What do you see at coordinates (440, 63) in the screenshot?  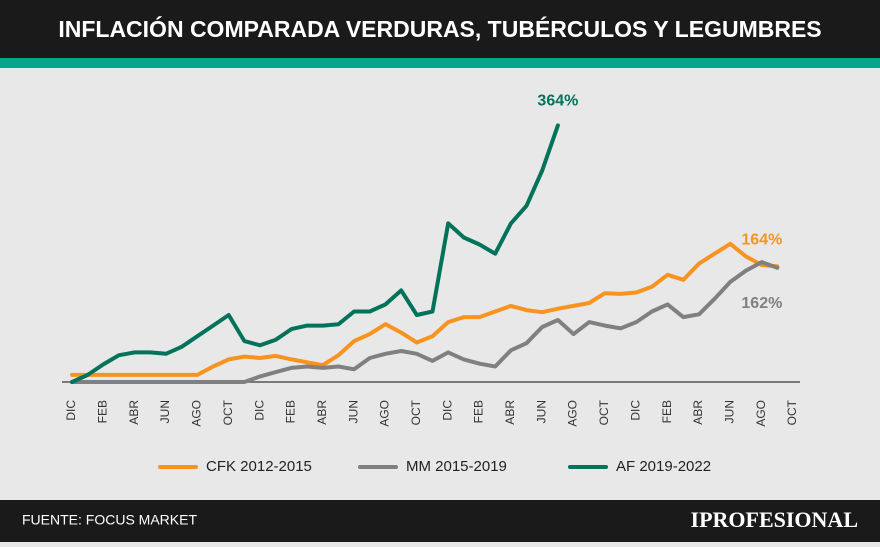 I see `header-stripe` at bounding box center [440, 63].